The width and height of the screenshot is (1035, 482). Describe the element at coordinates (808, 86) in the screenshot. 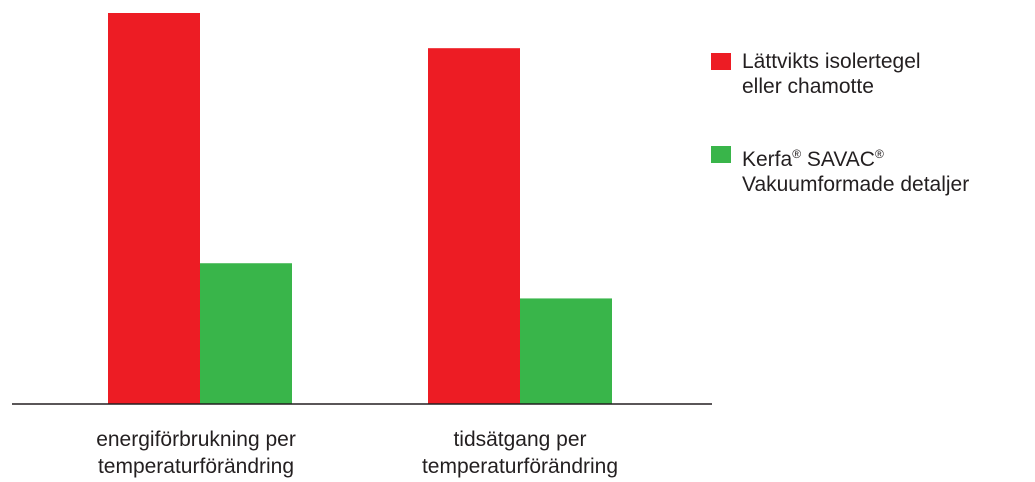

I see `legend-label-series-1-line-2: eller chamotte` at that location.